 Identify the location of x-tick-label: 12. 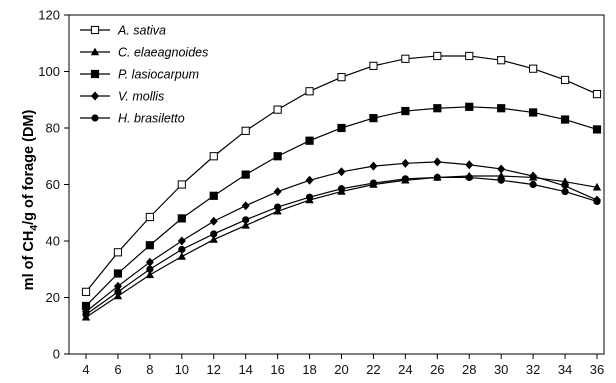
(214, 369).